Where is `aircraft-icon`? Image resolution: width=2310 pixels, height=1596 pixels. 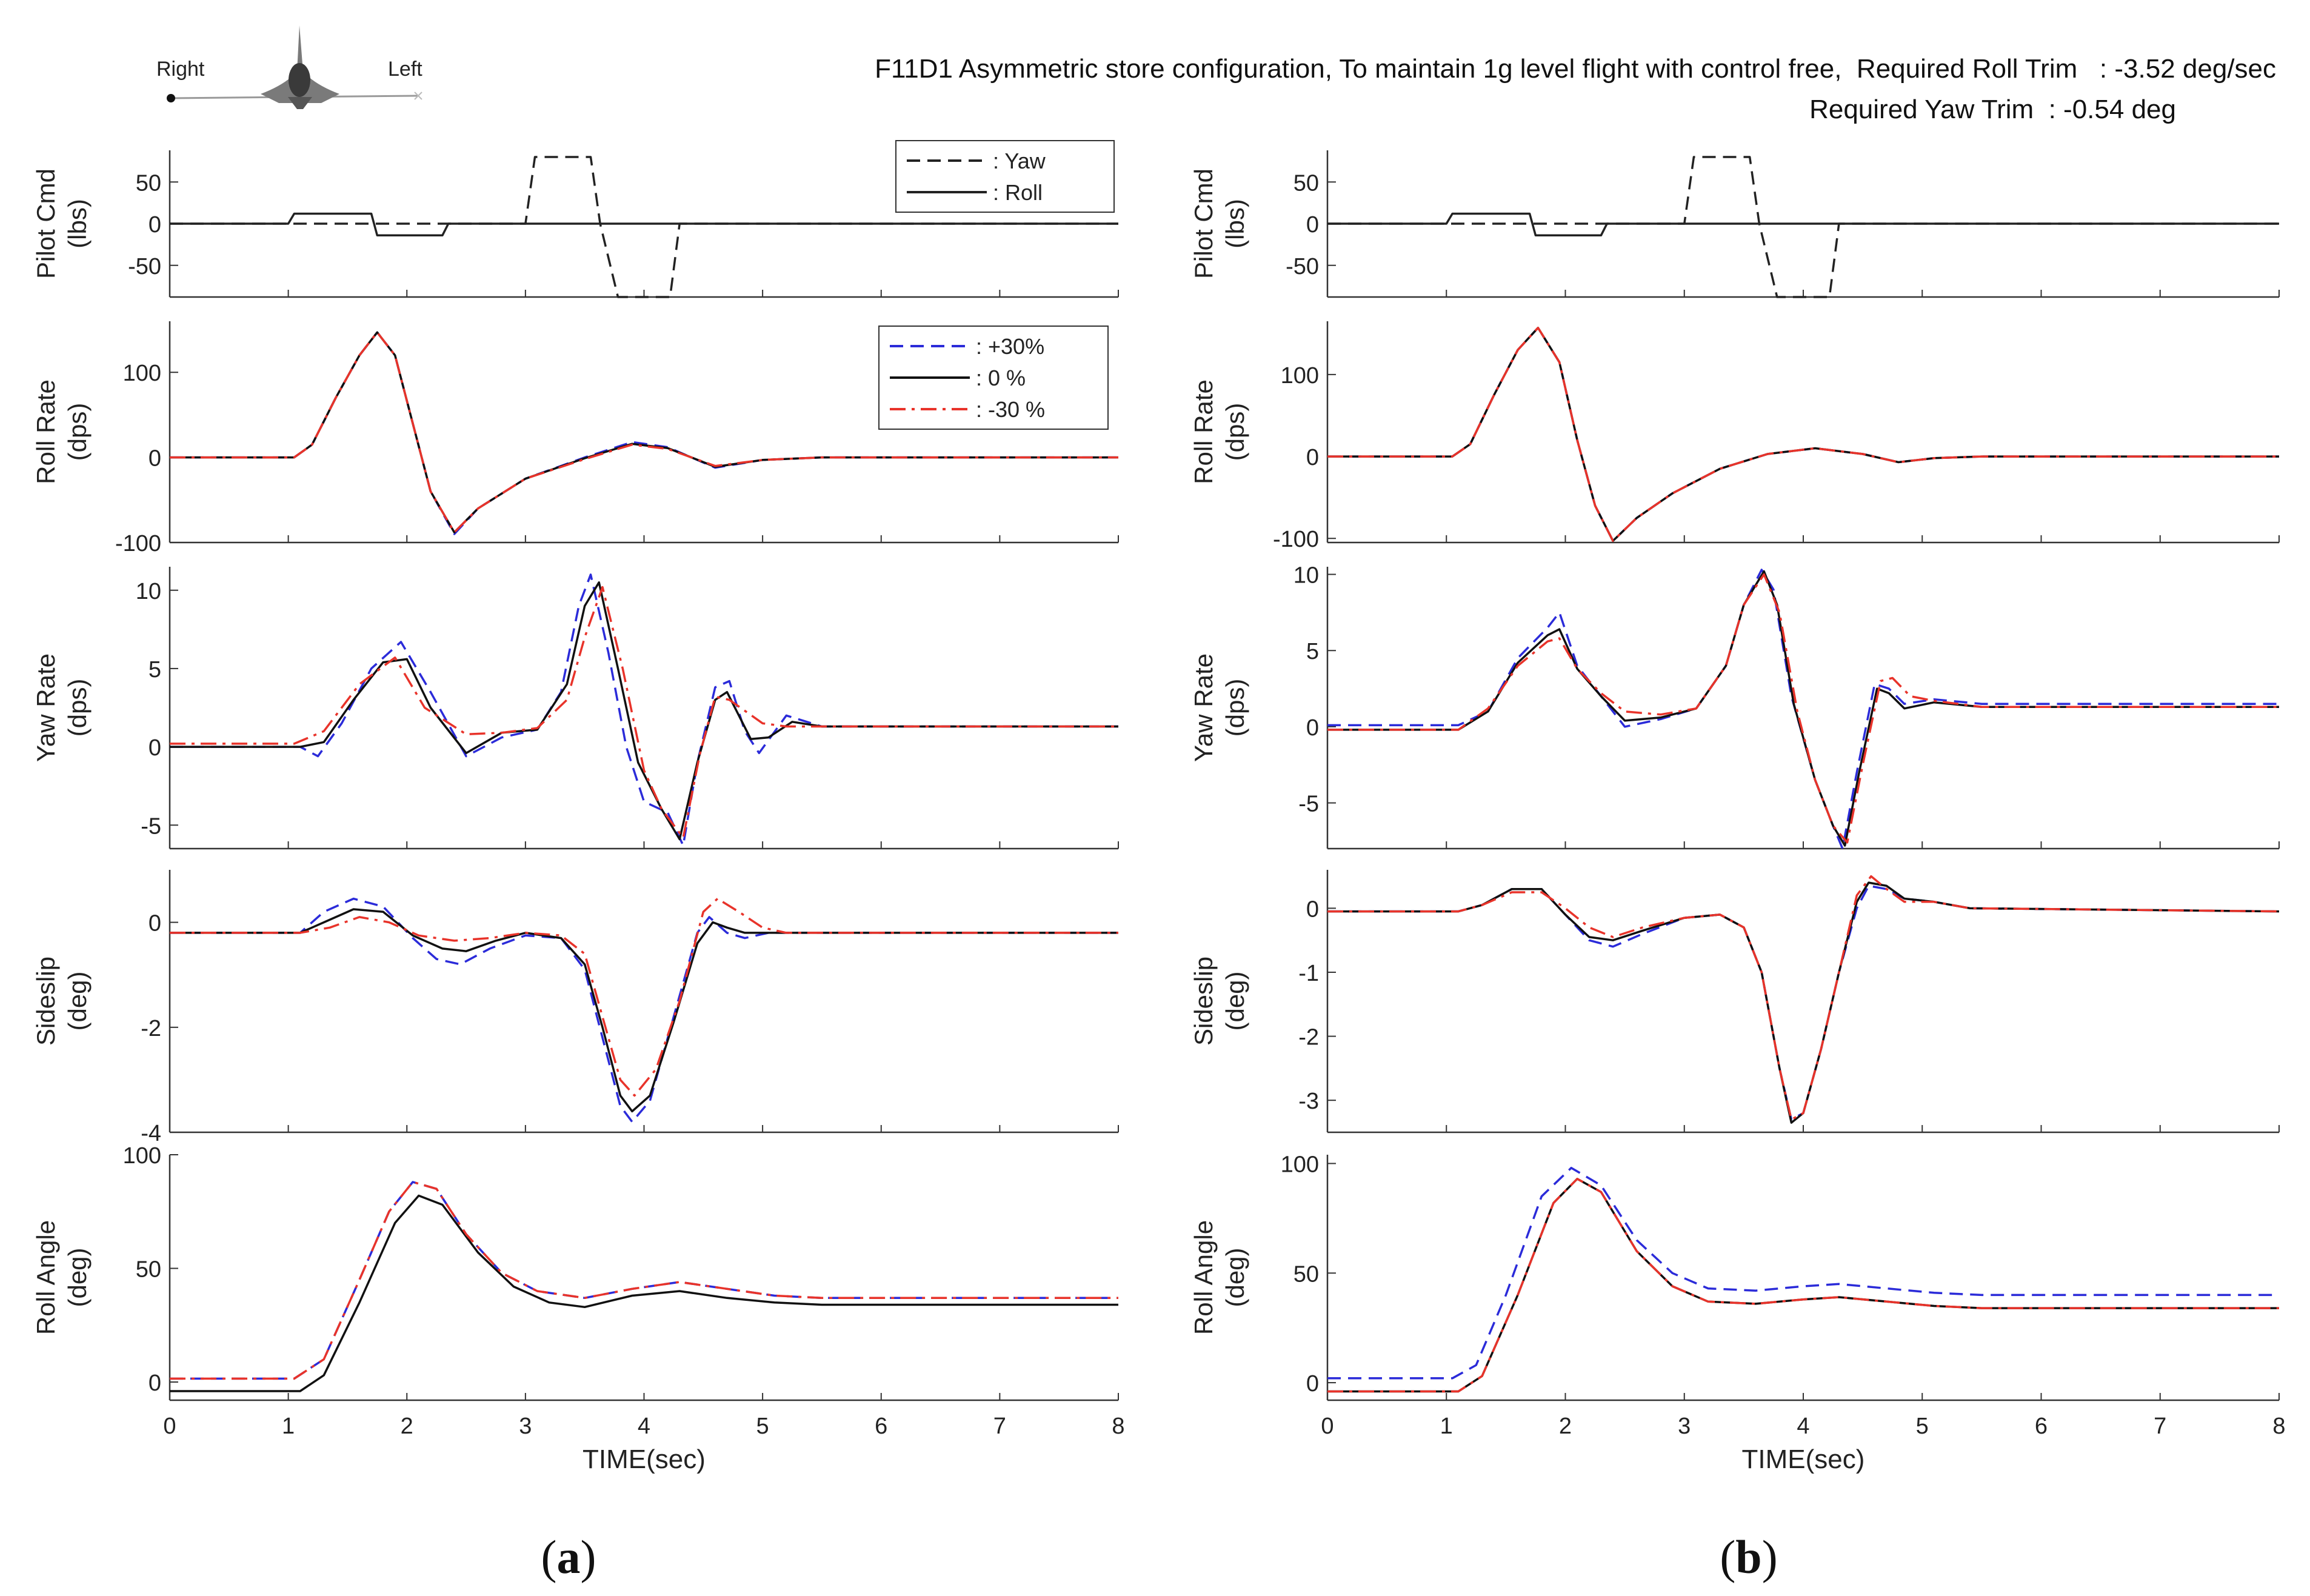
aircraft-icon is located at coordinates (294, 67).